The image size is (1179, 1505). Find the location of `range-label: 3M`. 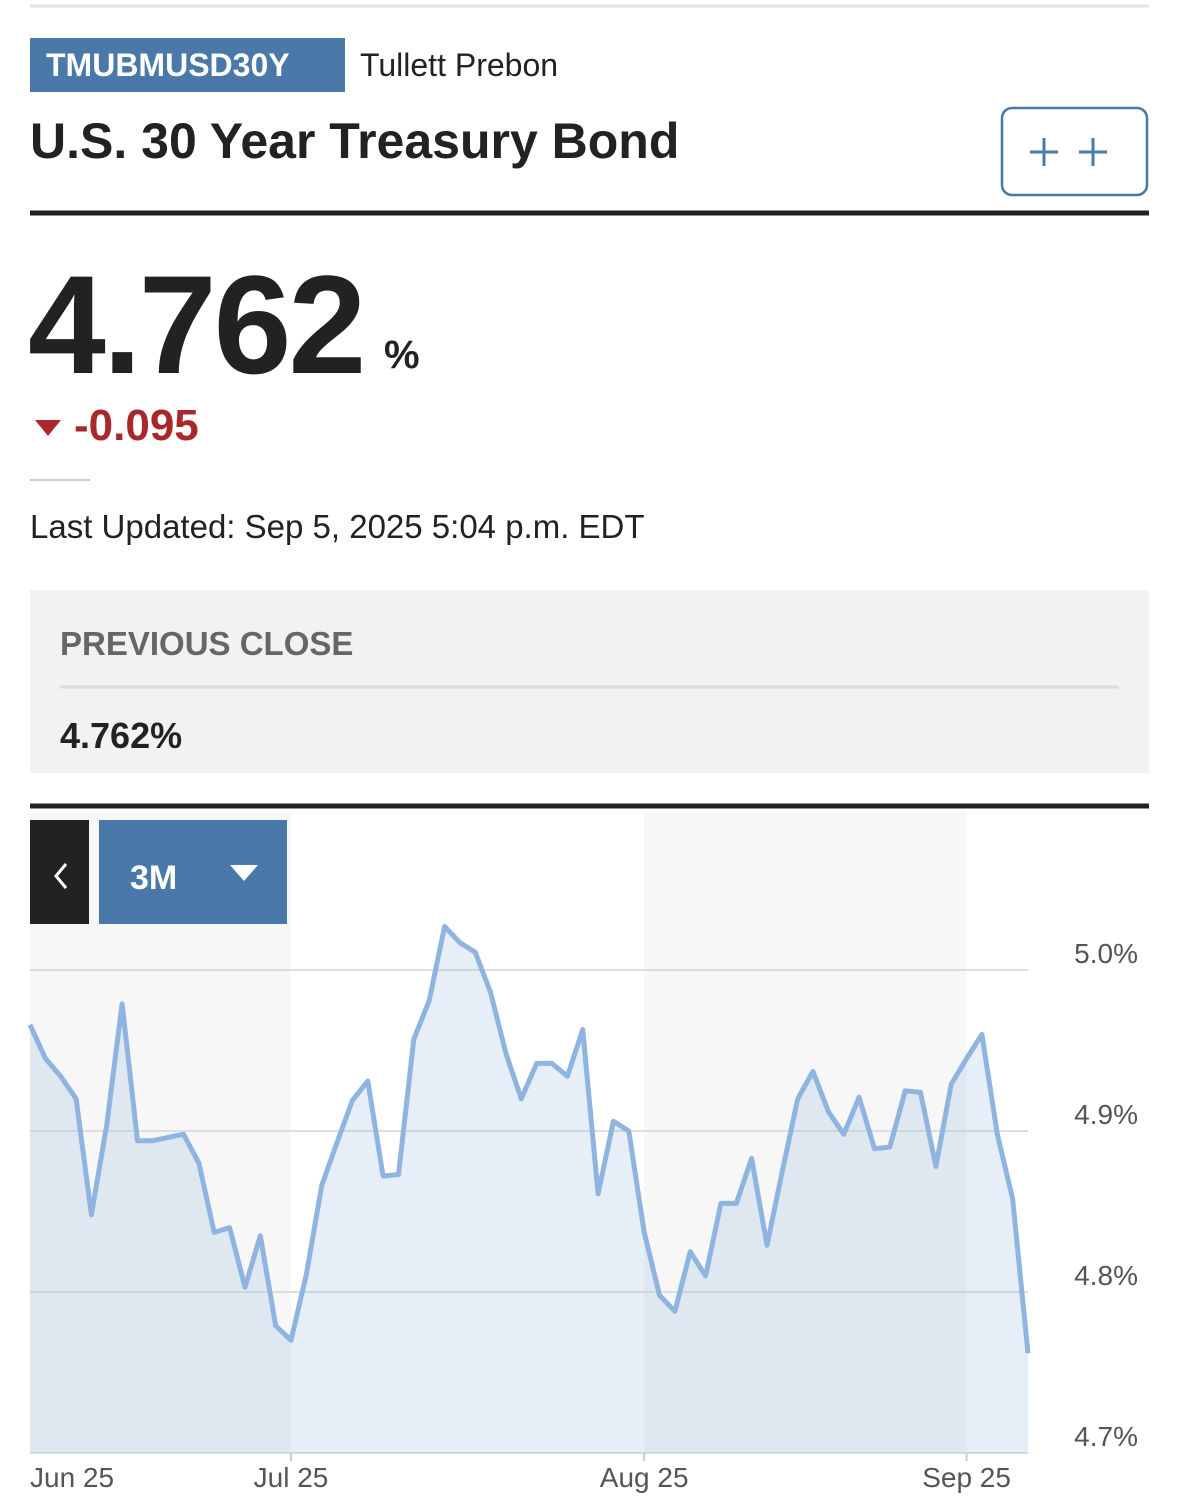

range-label: 3M is located at coordinates (153, 878).